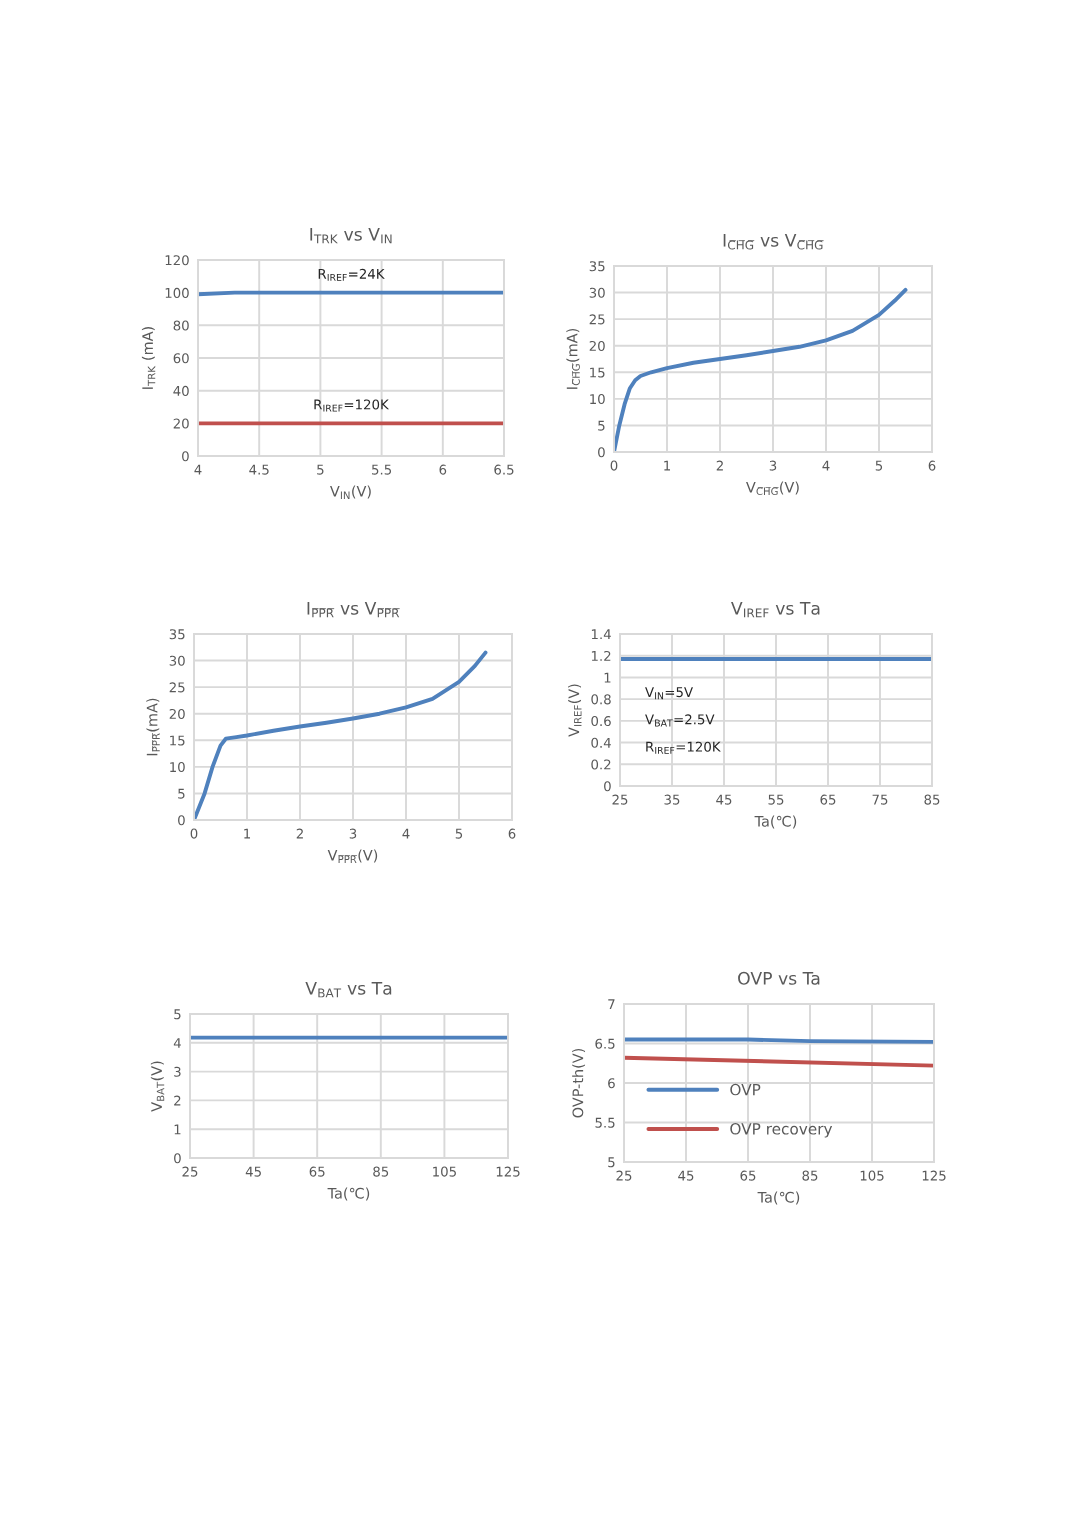 The width and height of the screenshot is (1072, 1538). I want to click on chart-title: V$_{BAT}$ vs Ta, so click(348, 989).